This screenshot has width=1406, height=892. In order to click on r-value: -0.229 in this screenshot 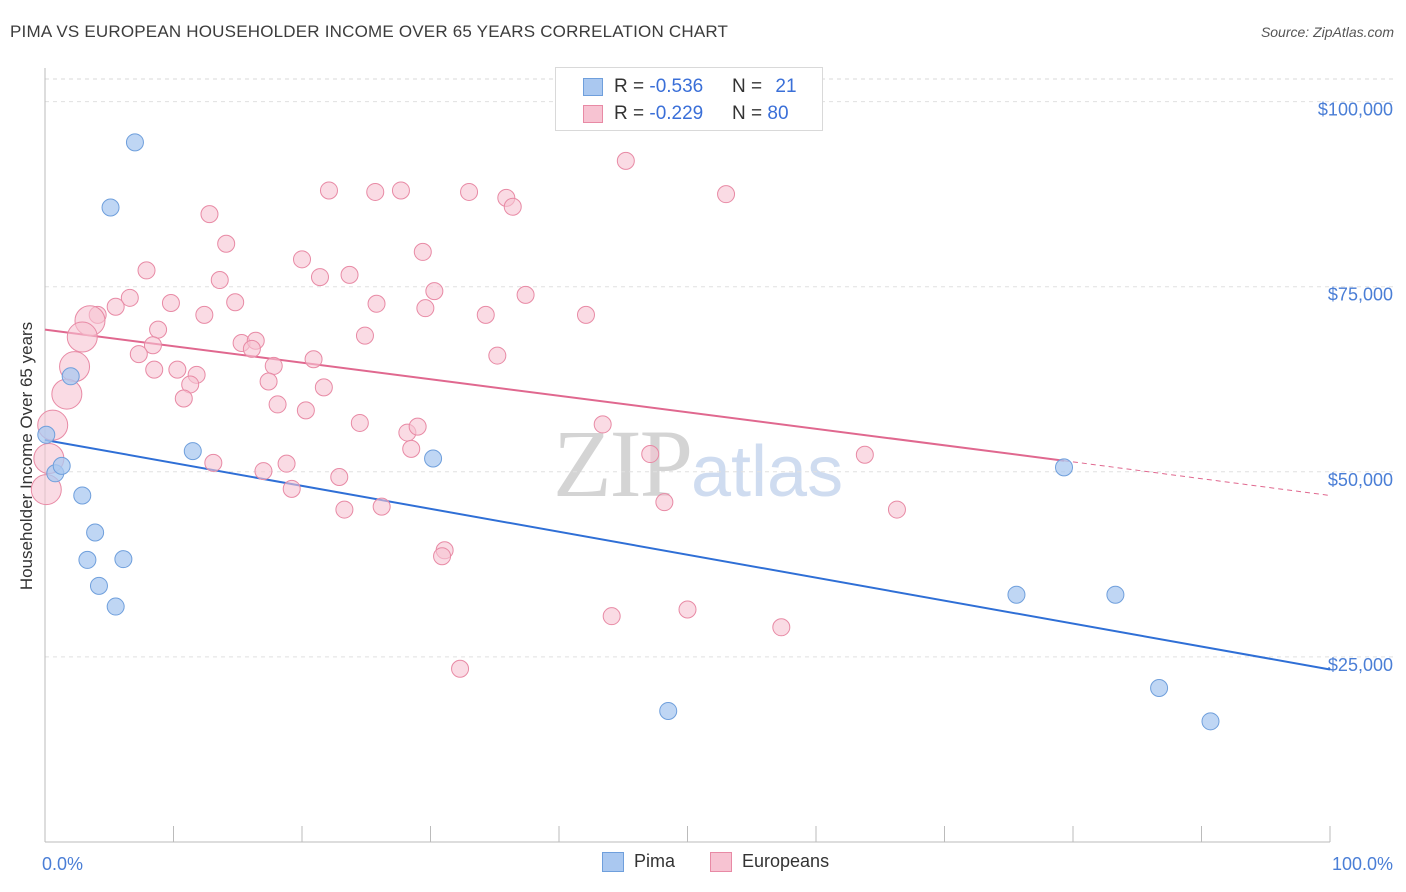, I will do `click(676, 113)`.